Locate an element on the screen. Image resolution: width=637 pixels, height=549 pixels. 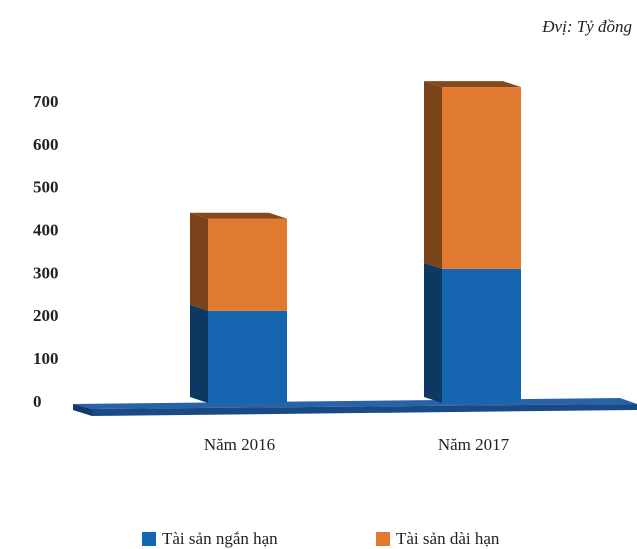
floor-front is located at coordinates (364, 410).